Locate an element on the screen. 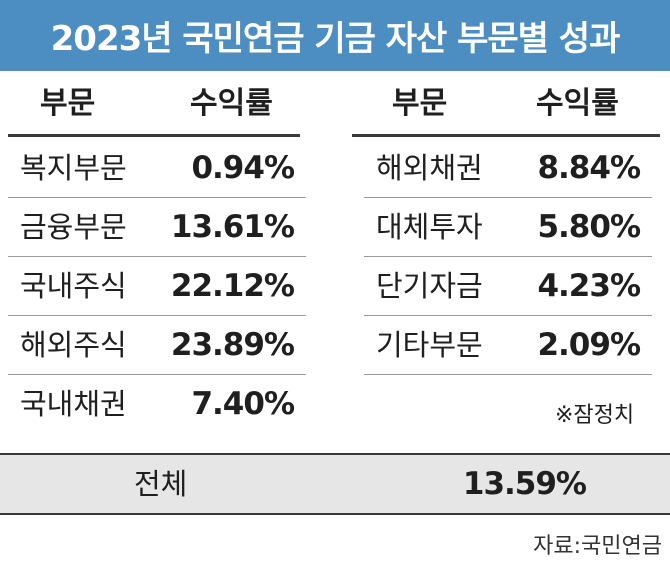 This screenshot has height=569, width=670. return-value: 8.84% is located at coordinates (589, 168).